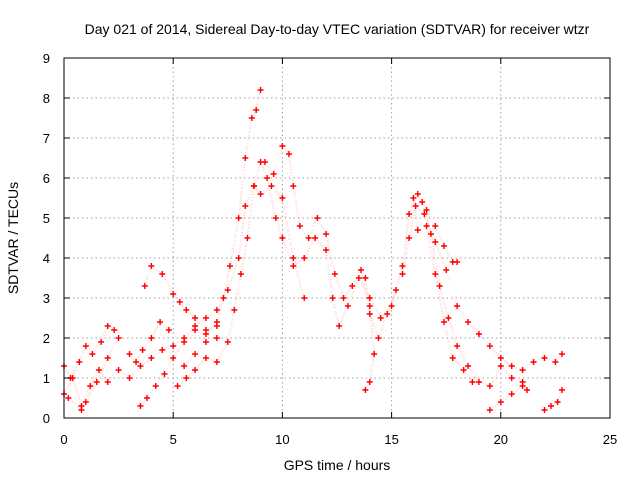 The width and height of the screenshot is (640, 480). Describe the element at coordinates (46, 98) in the screenshot. I see `y-tick-label: 8` at that location.